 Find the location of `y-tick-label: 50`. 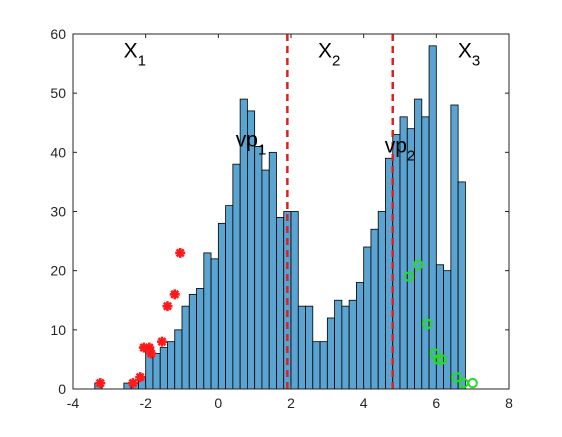

y-tick-label: 50 is located at coordinates (58, 93).